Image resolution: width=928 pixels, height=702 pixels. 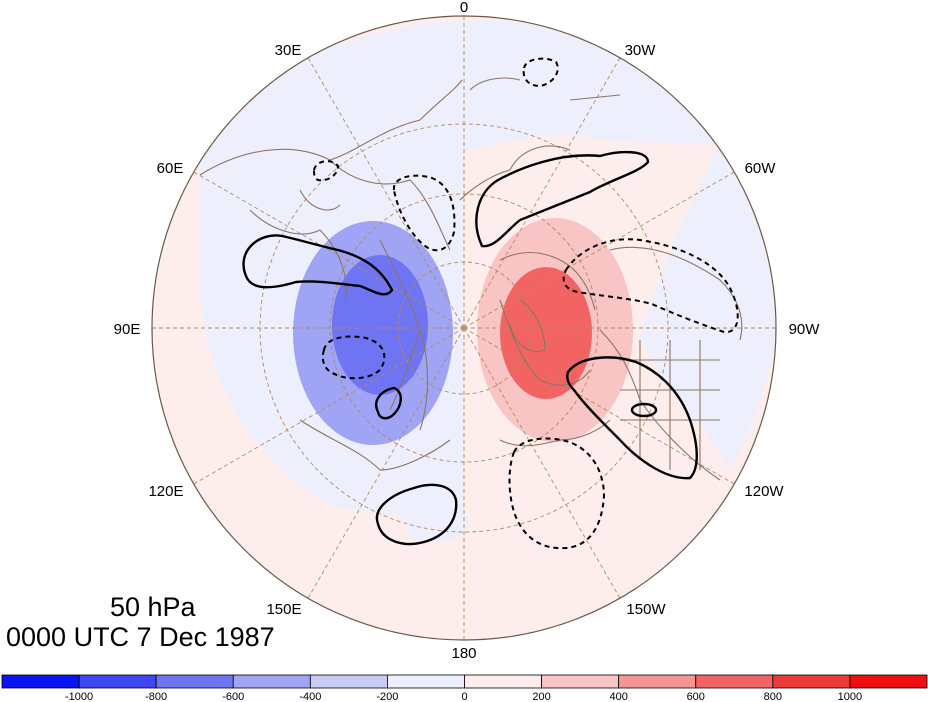 I want to click on negative-contour-canada, so click(x=650, y=286).